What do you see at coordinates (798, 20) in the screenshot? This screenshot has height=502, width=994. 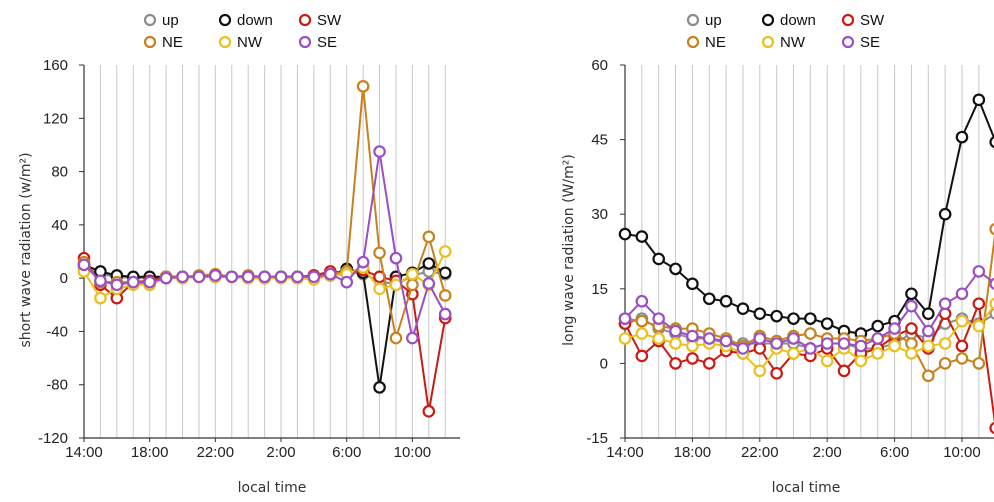 I see `legend-label: down` at bounding box center [798, 20].